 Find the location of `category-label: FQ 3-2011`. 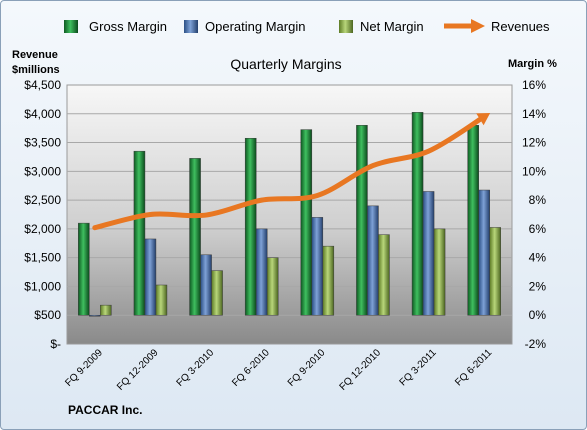

category-label: FQ 3-2011 is located at coordinates (418, 367).